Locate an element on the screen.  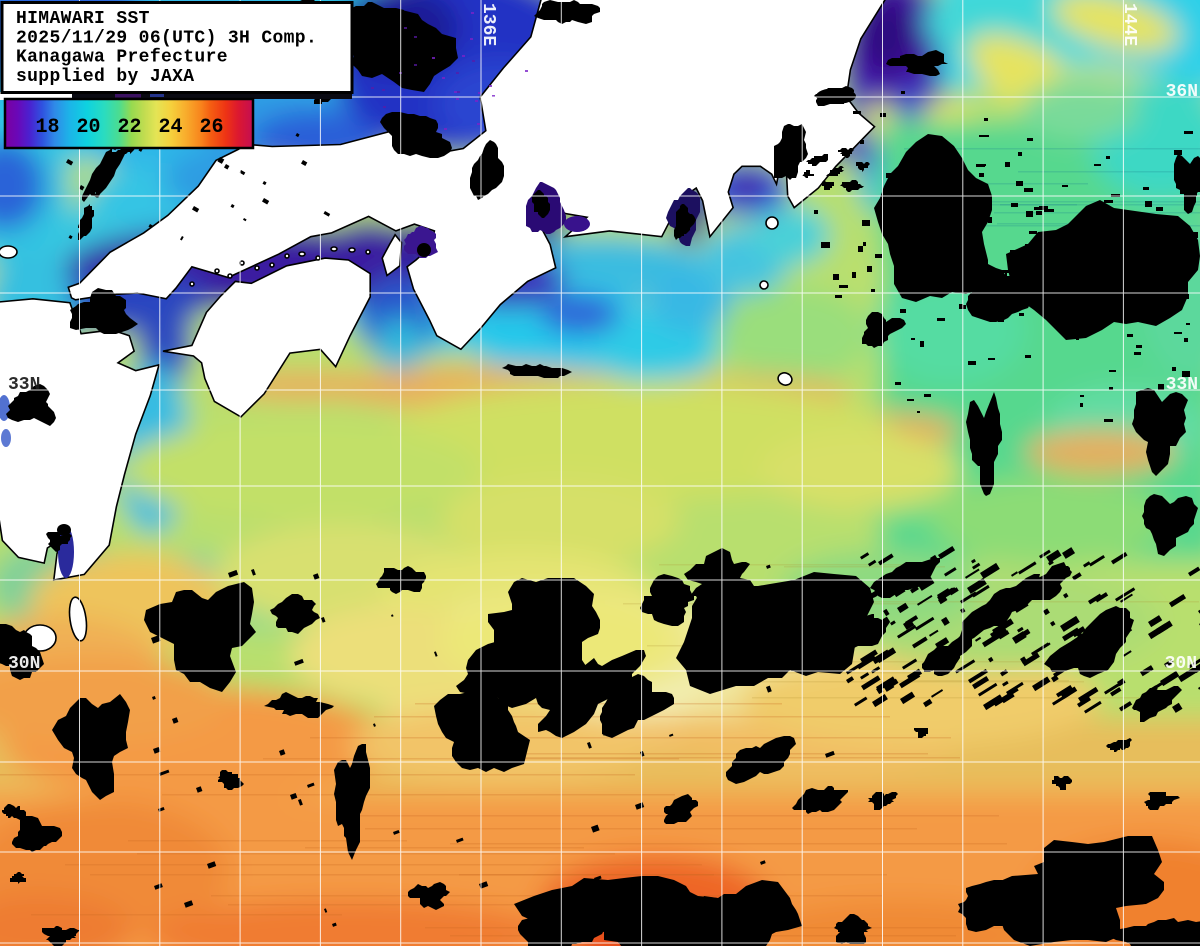
svg-text: 18 is located at coordinates (47, 127).